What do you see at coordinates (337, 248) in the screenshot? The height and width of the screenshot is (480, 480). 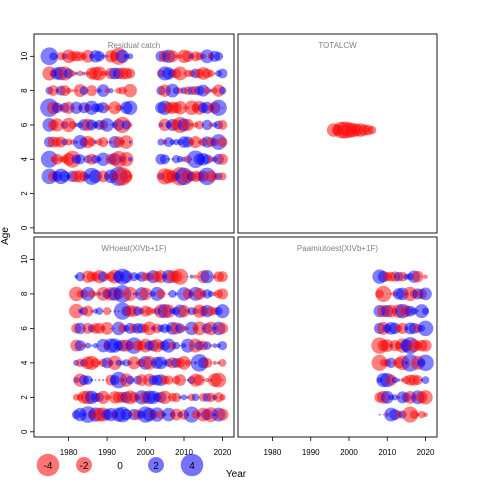 I see `panel-title: Paamiutoest(XIVb+1F)` at bounding box center [337, 248].